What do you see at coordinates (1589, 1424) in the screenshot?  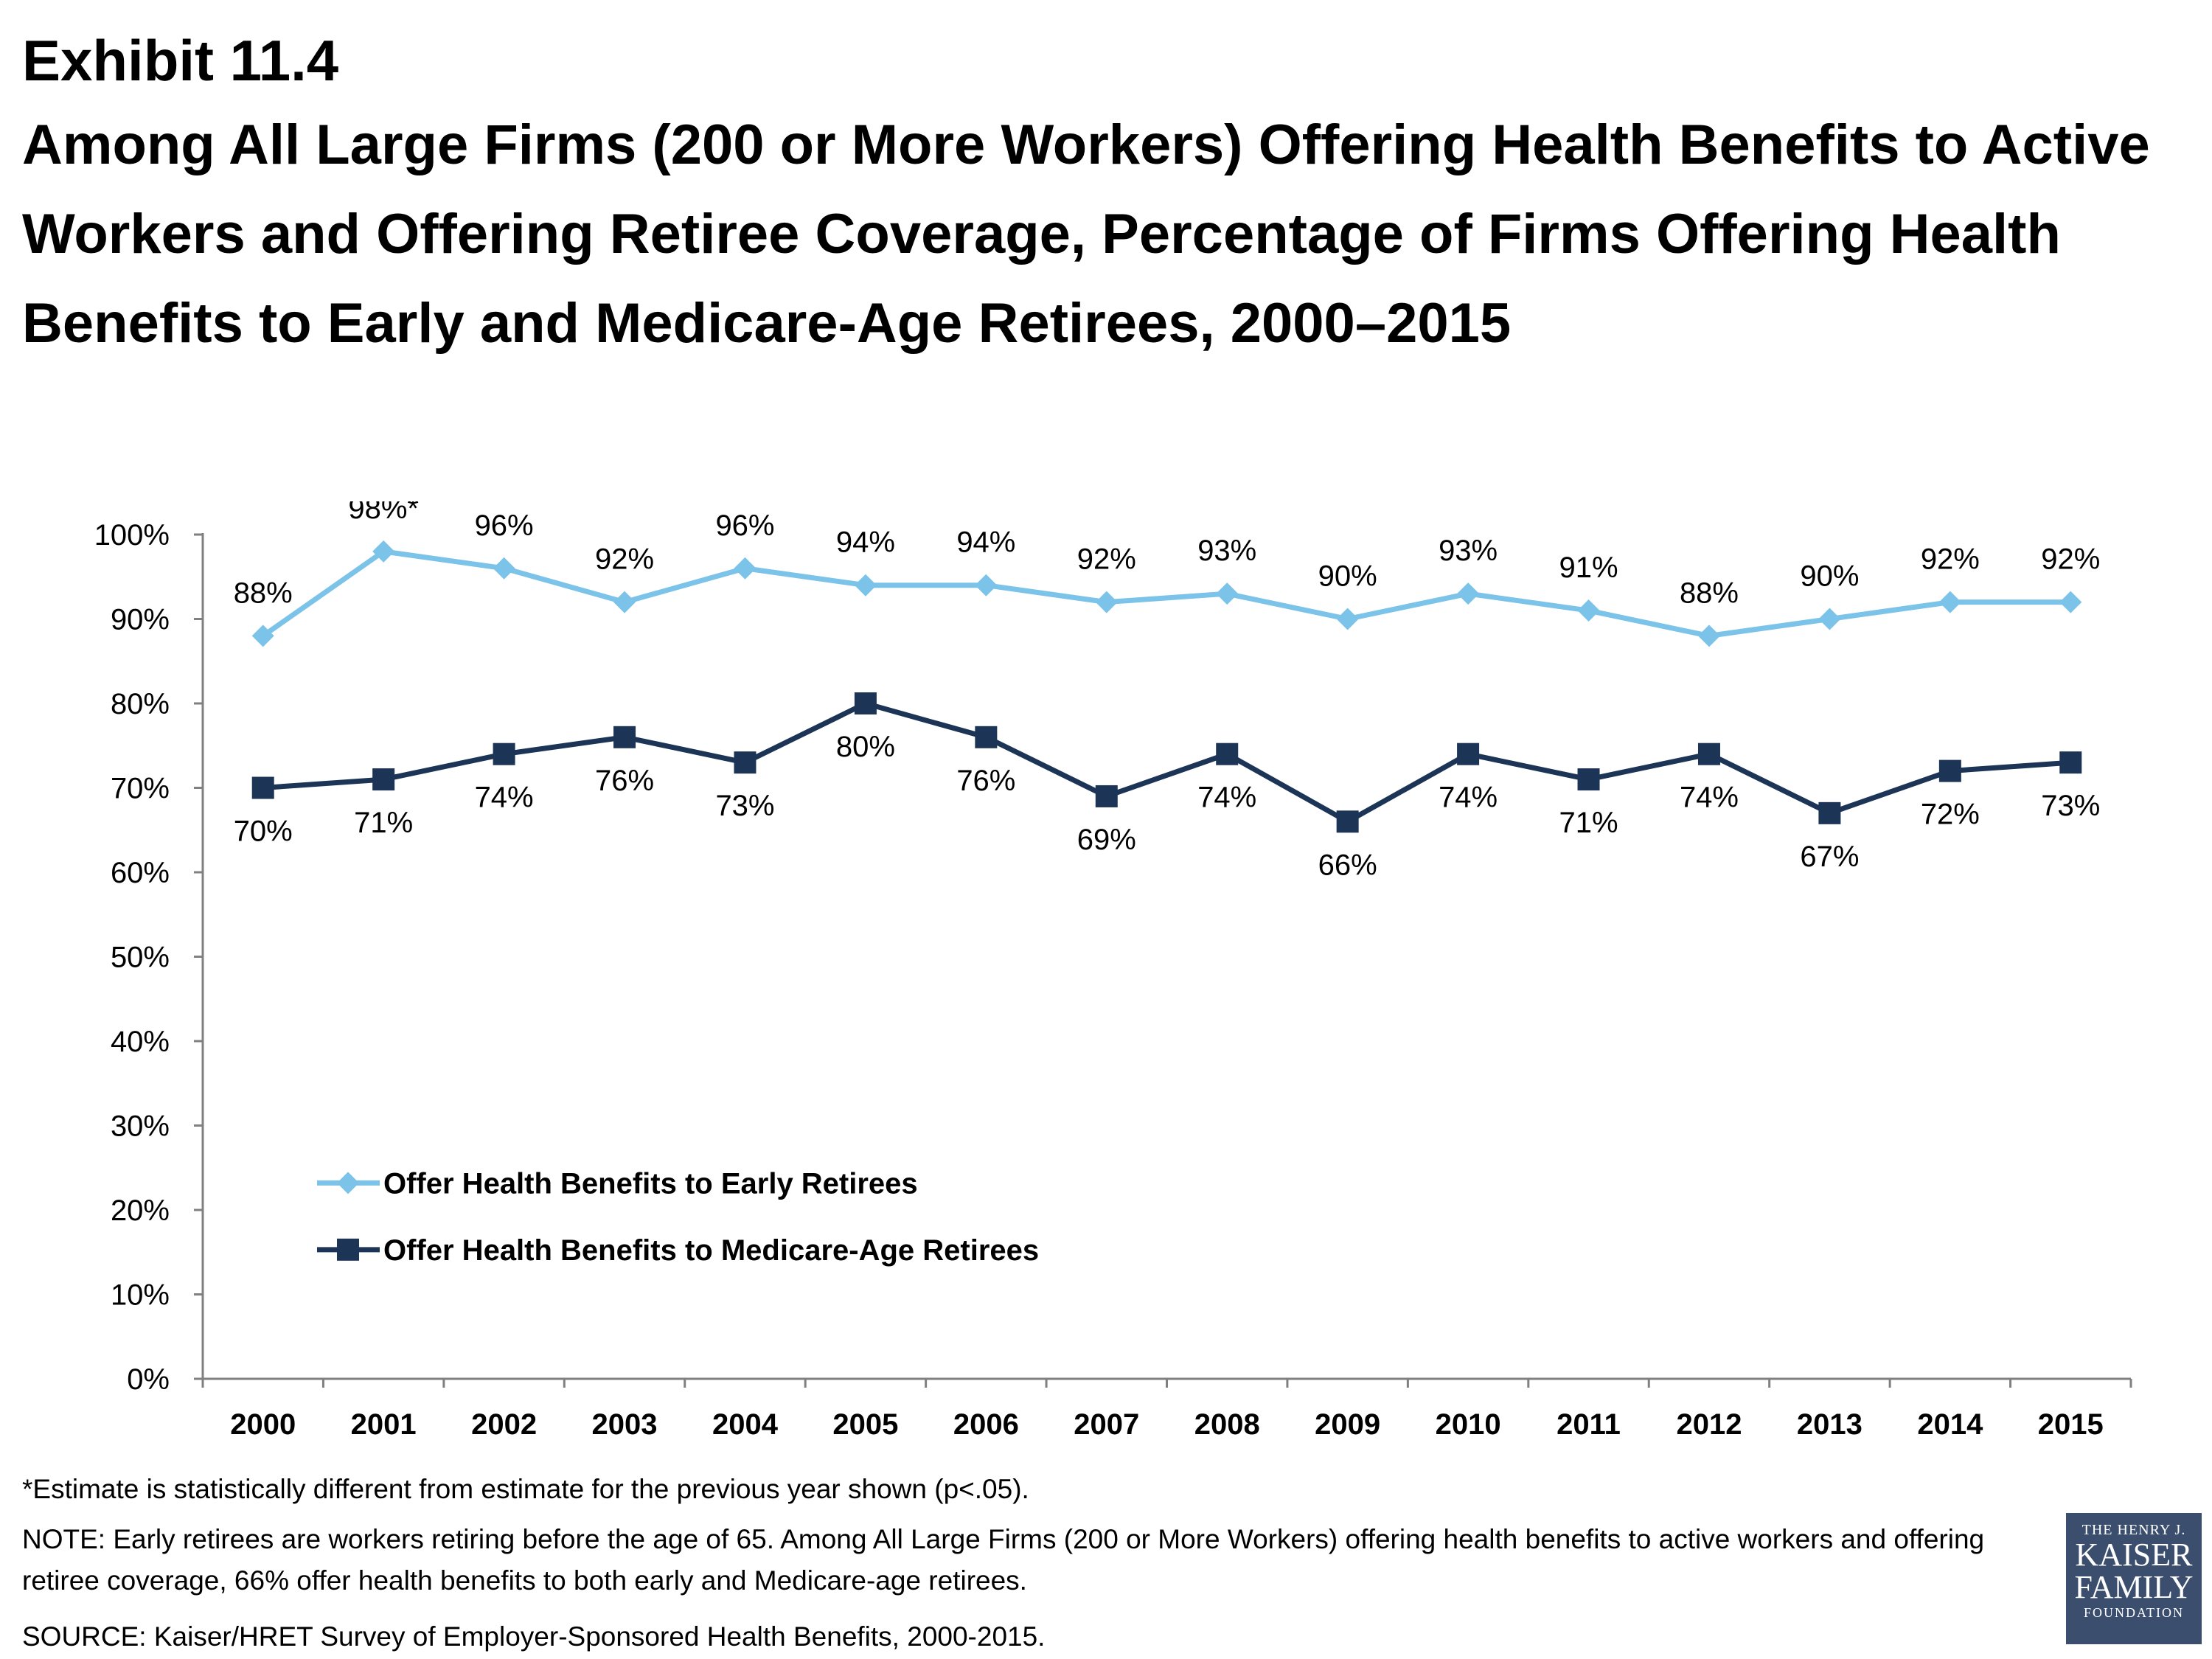 I see `x-tick-label: 2011` at bounding box center [1589, 1424].